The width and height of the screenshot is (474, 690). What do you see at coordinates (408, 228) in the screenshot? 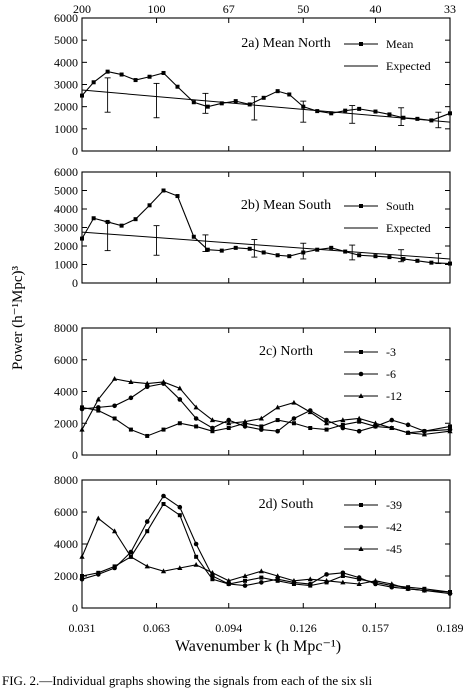
I see `legend-label: Expected` at bounding box center [408, 228].